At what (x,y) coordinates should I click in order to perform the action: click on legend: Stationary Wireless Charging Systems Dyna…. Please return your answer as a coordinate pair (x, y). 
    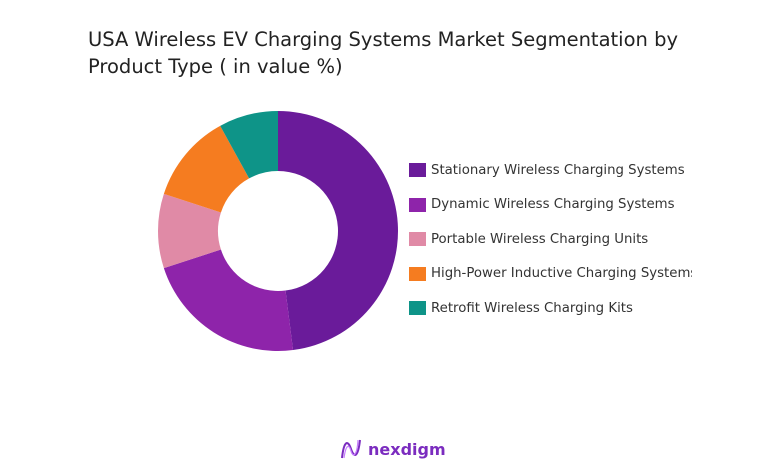
    Looking at the image, I should click on (550, 239).